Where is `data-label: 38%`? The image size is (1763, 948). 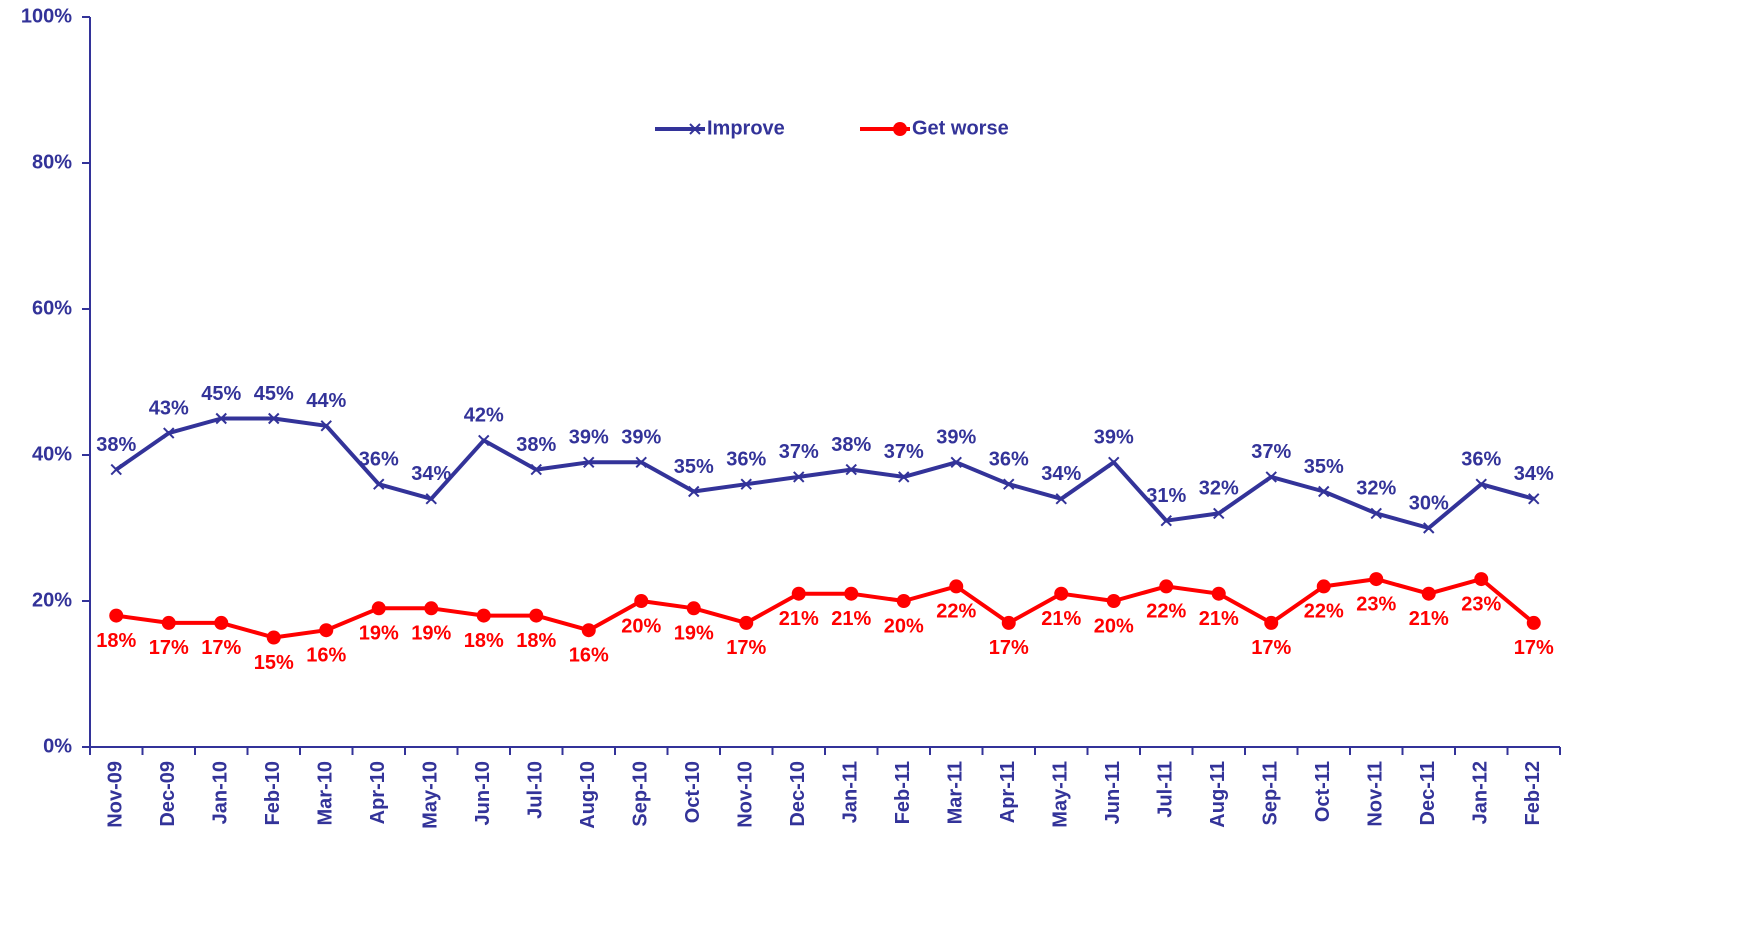
data-label: 38% is located at coordinates (116, 445).